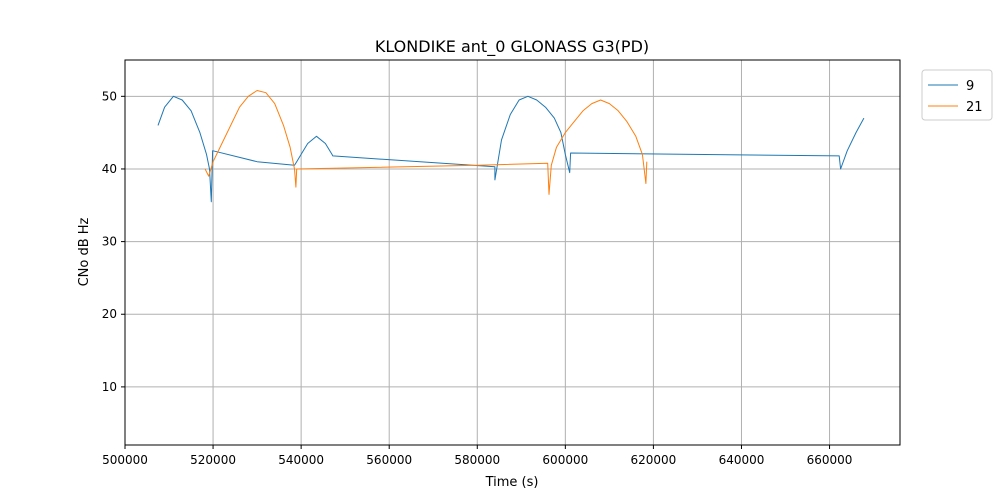 Image resolution: width=1000 pixels, height=500 pixels. I want to click on x-axis-label: Time (s), so click(512, 482).